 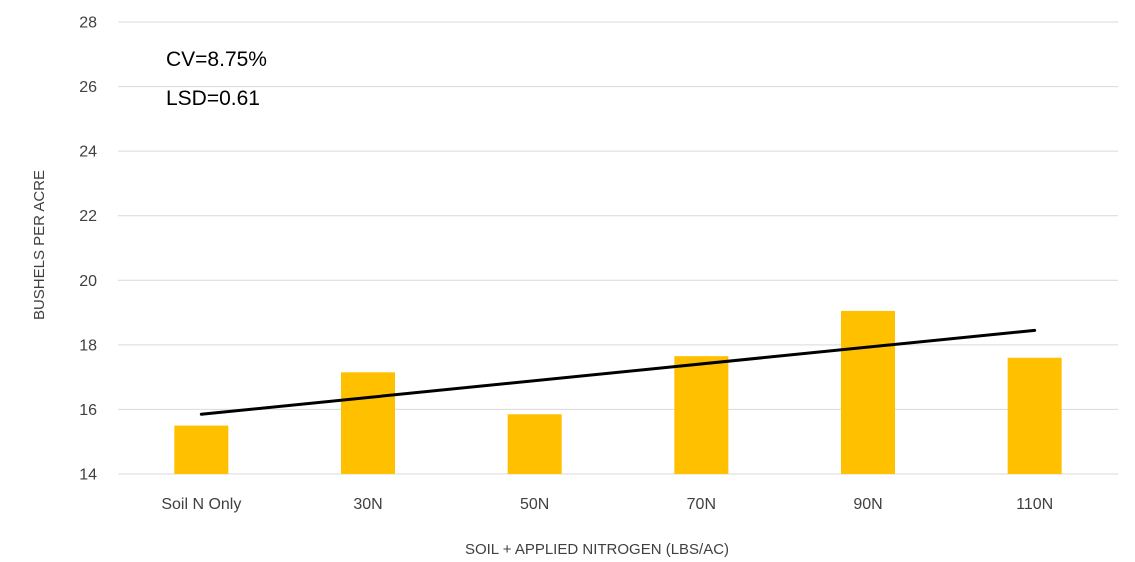 What do you see at coordinates (867, 504) in the screenshot?
I see `x-tick-label: 90N` at bounding box center [867, 504].